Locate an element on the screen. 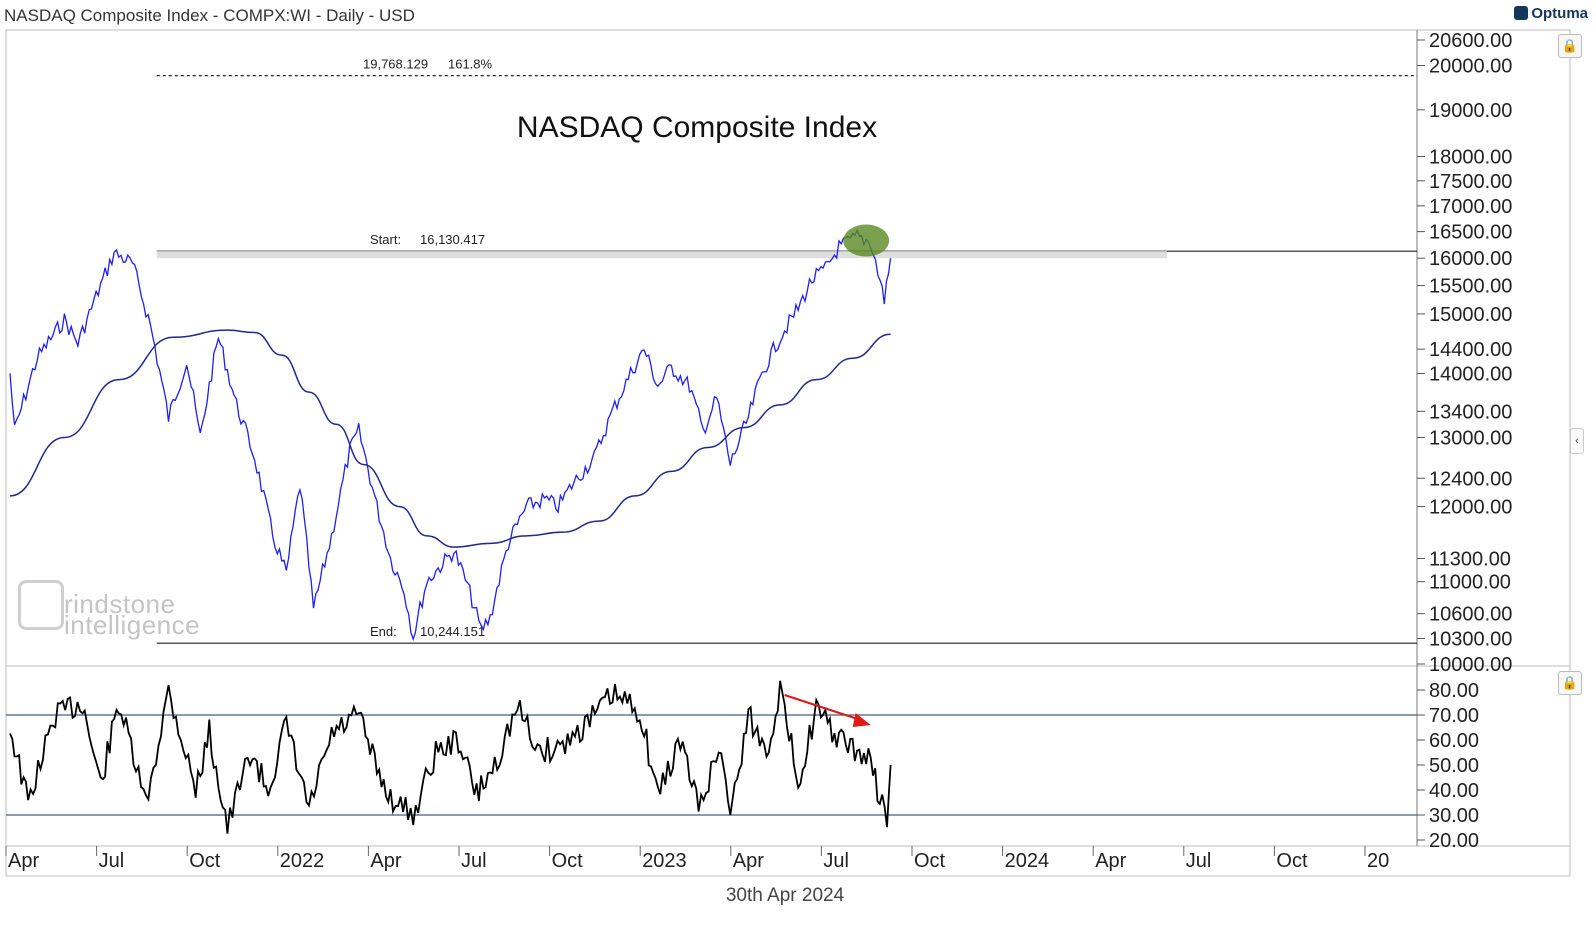 This screenshot has height=928, width=1596. y-tick-label: 17000.00 is located at coordinates (1470, 207).